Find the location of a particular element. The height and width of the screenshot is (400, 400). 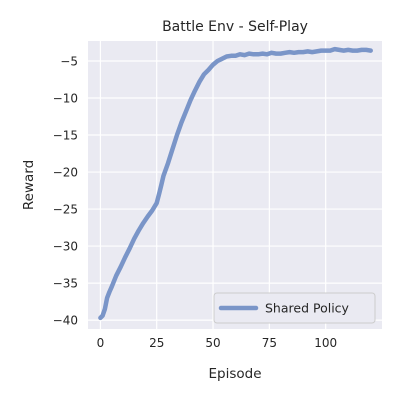

y-tick-label: −25 is located at coordinates (65, 210).